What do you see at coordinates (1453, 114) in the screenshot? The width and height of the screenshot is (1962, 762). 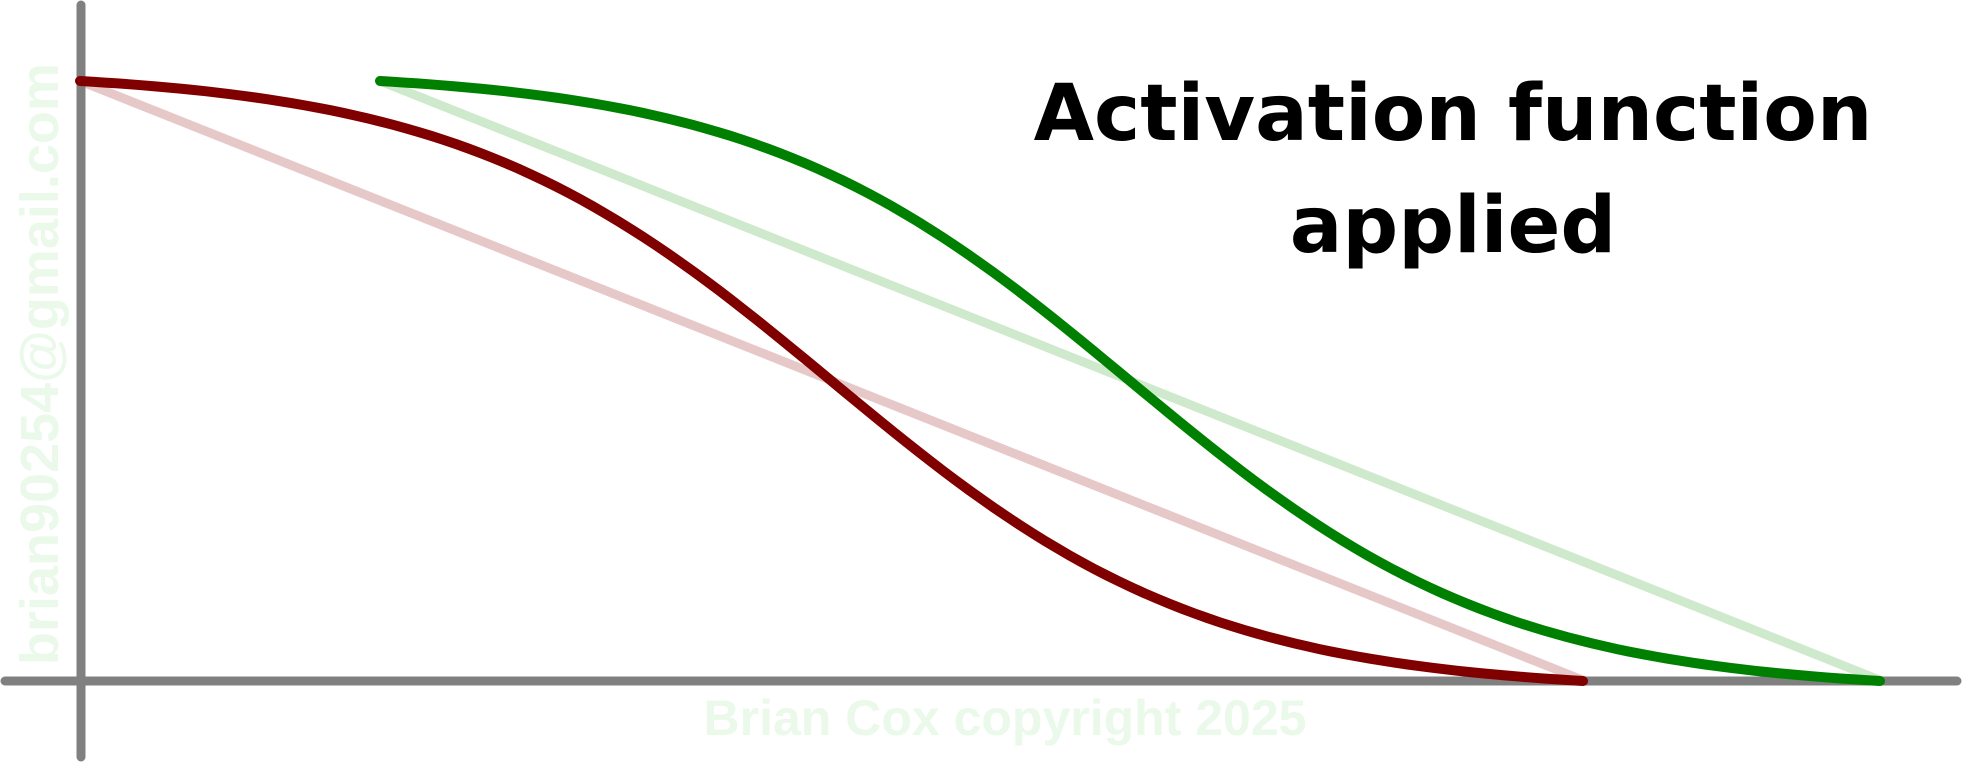 I see `title-line-1: Activation function` at bounding box center [1453, 114].